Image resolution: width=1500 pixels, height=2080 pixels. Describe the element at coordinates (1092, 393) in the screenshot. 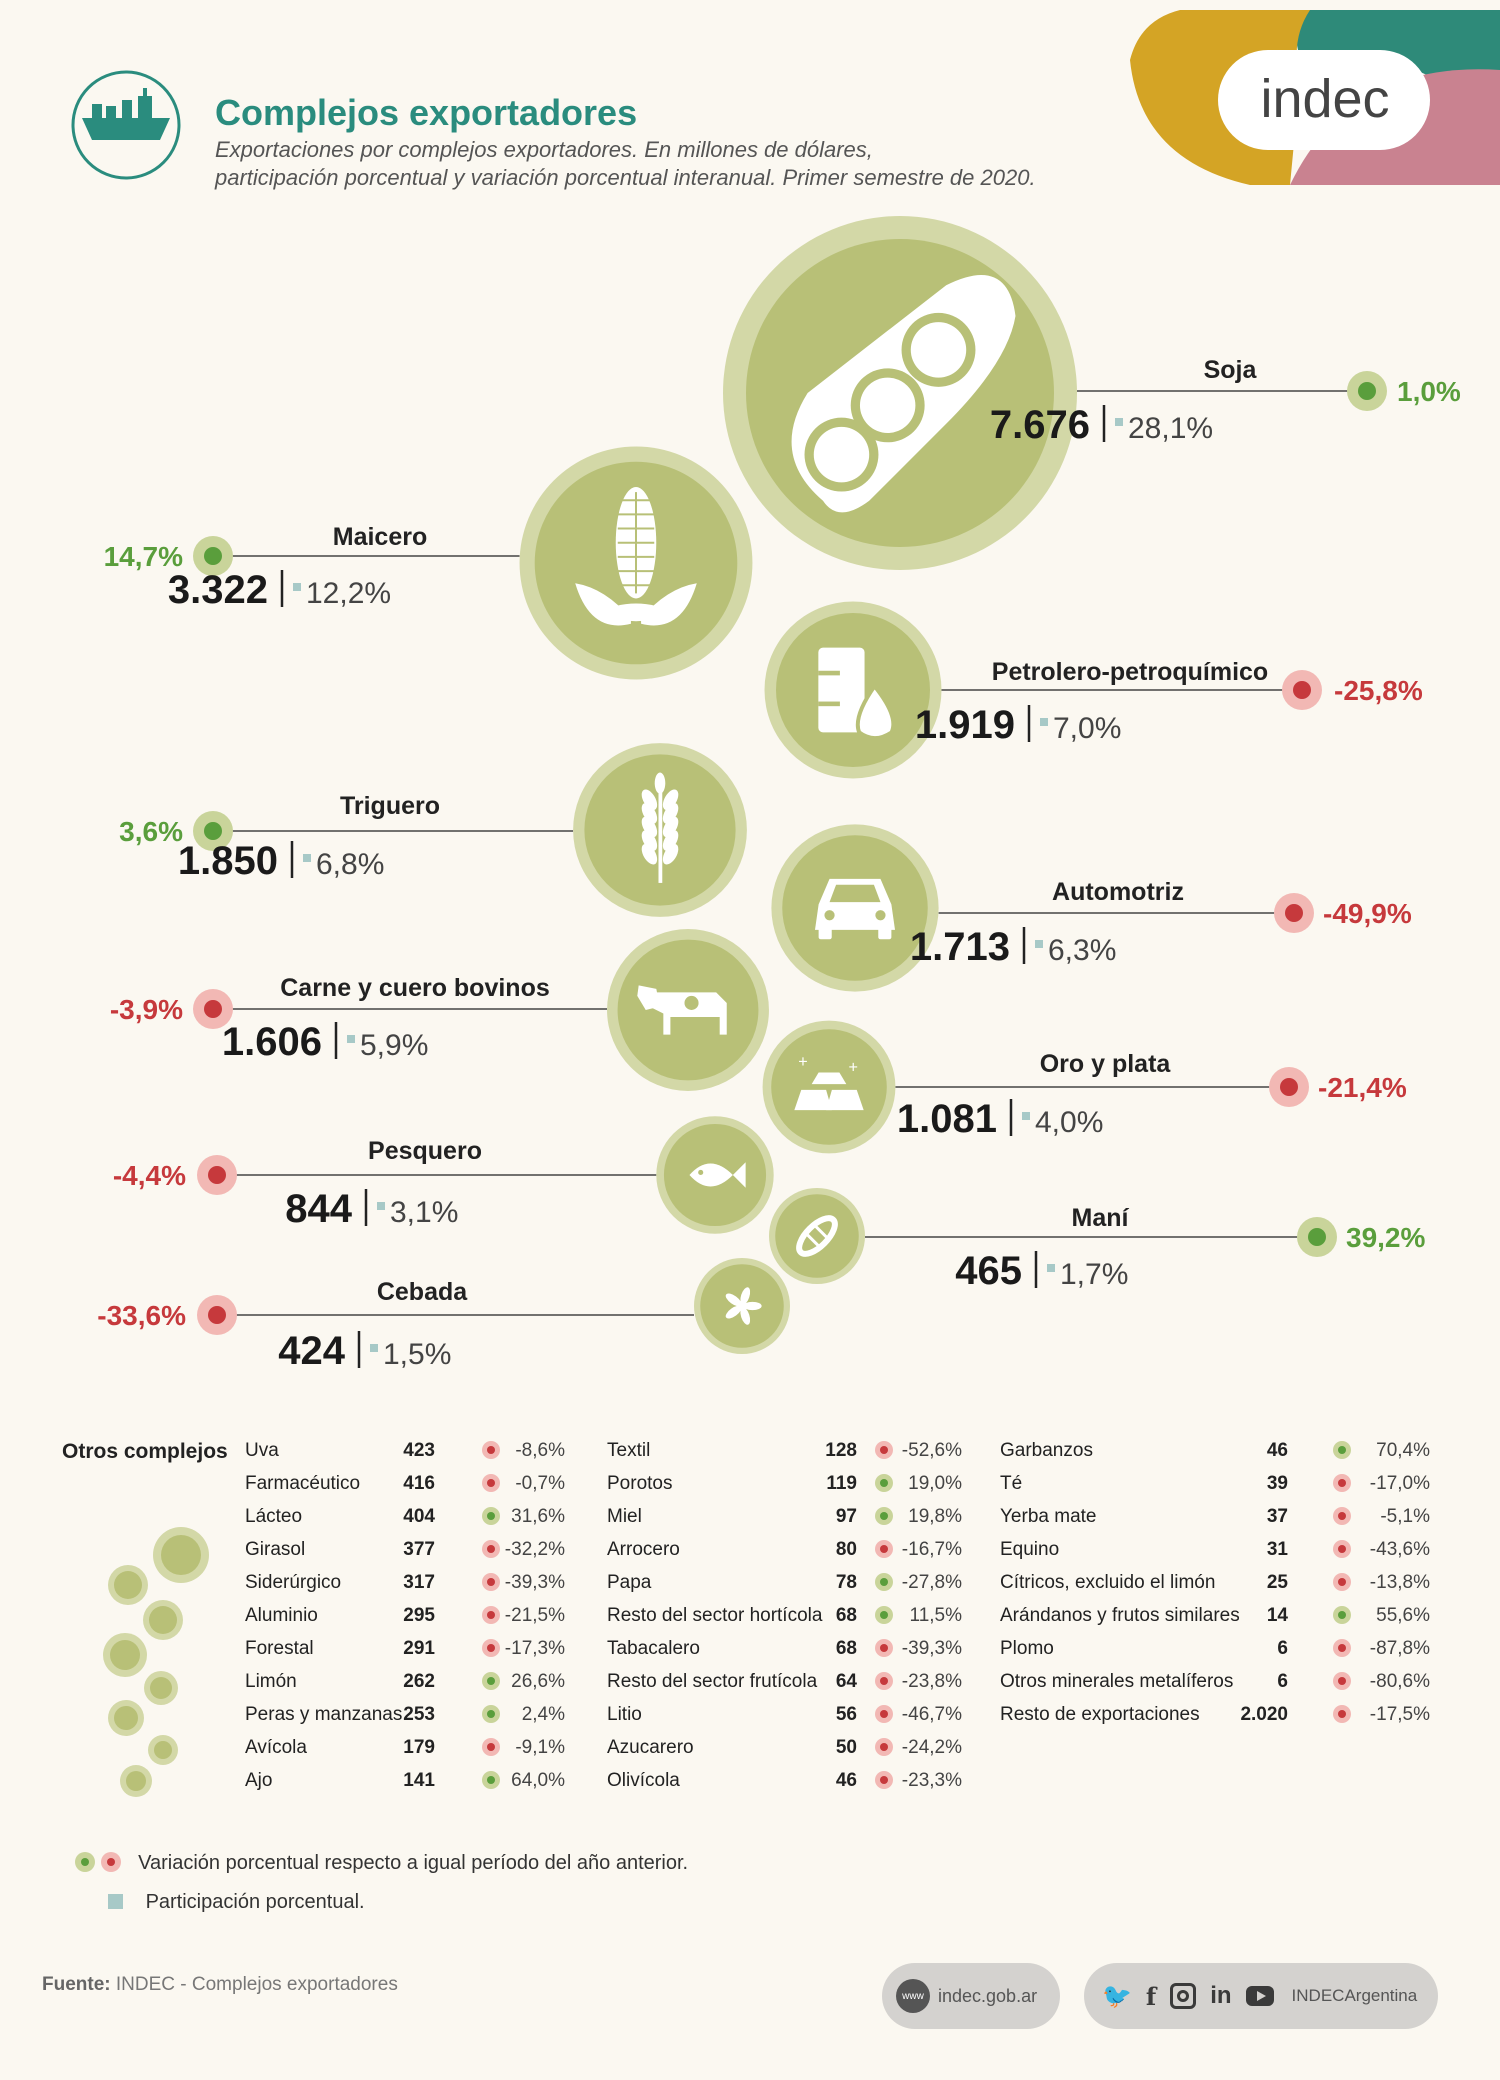

I see `bubble-group-1: 1,0% Soja 7.676 28,1%` at that location.